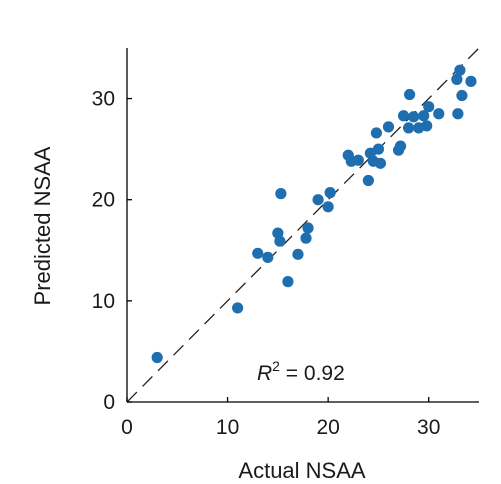 The image size is (501, 484). I want to click on r-squared-annotation: R2 = 0.92, so click(301, 371).